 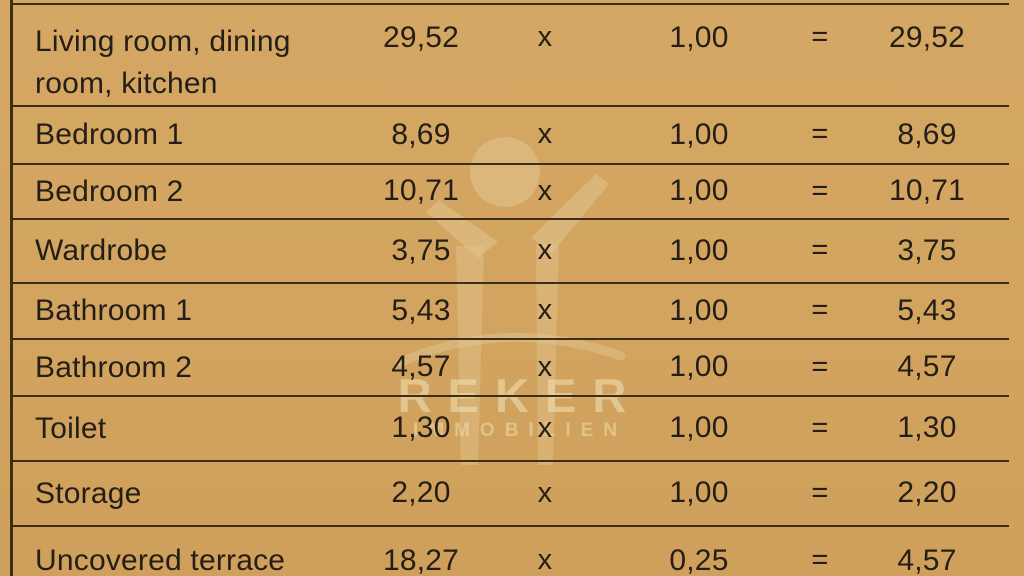 I want to click on area-value: 10,71, so click(x=421, y=191).